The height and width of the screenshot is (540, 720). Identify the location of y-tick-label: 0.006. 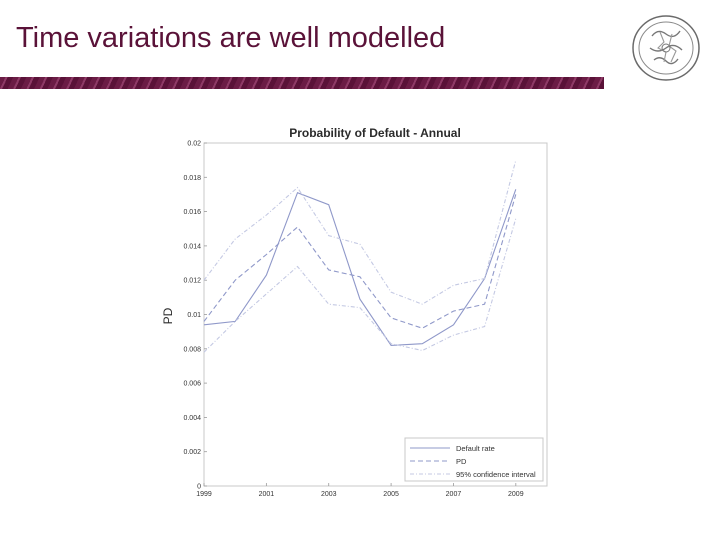
(192, 384).